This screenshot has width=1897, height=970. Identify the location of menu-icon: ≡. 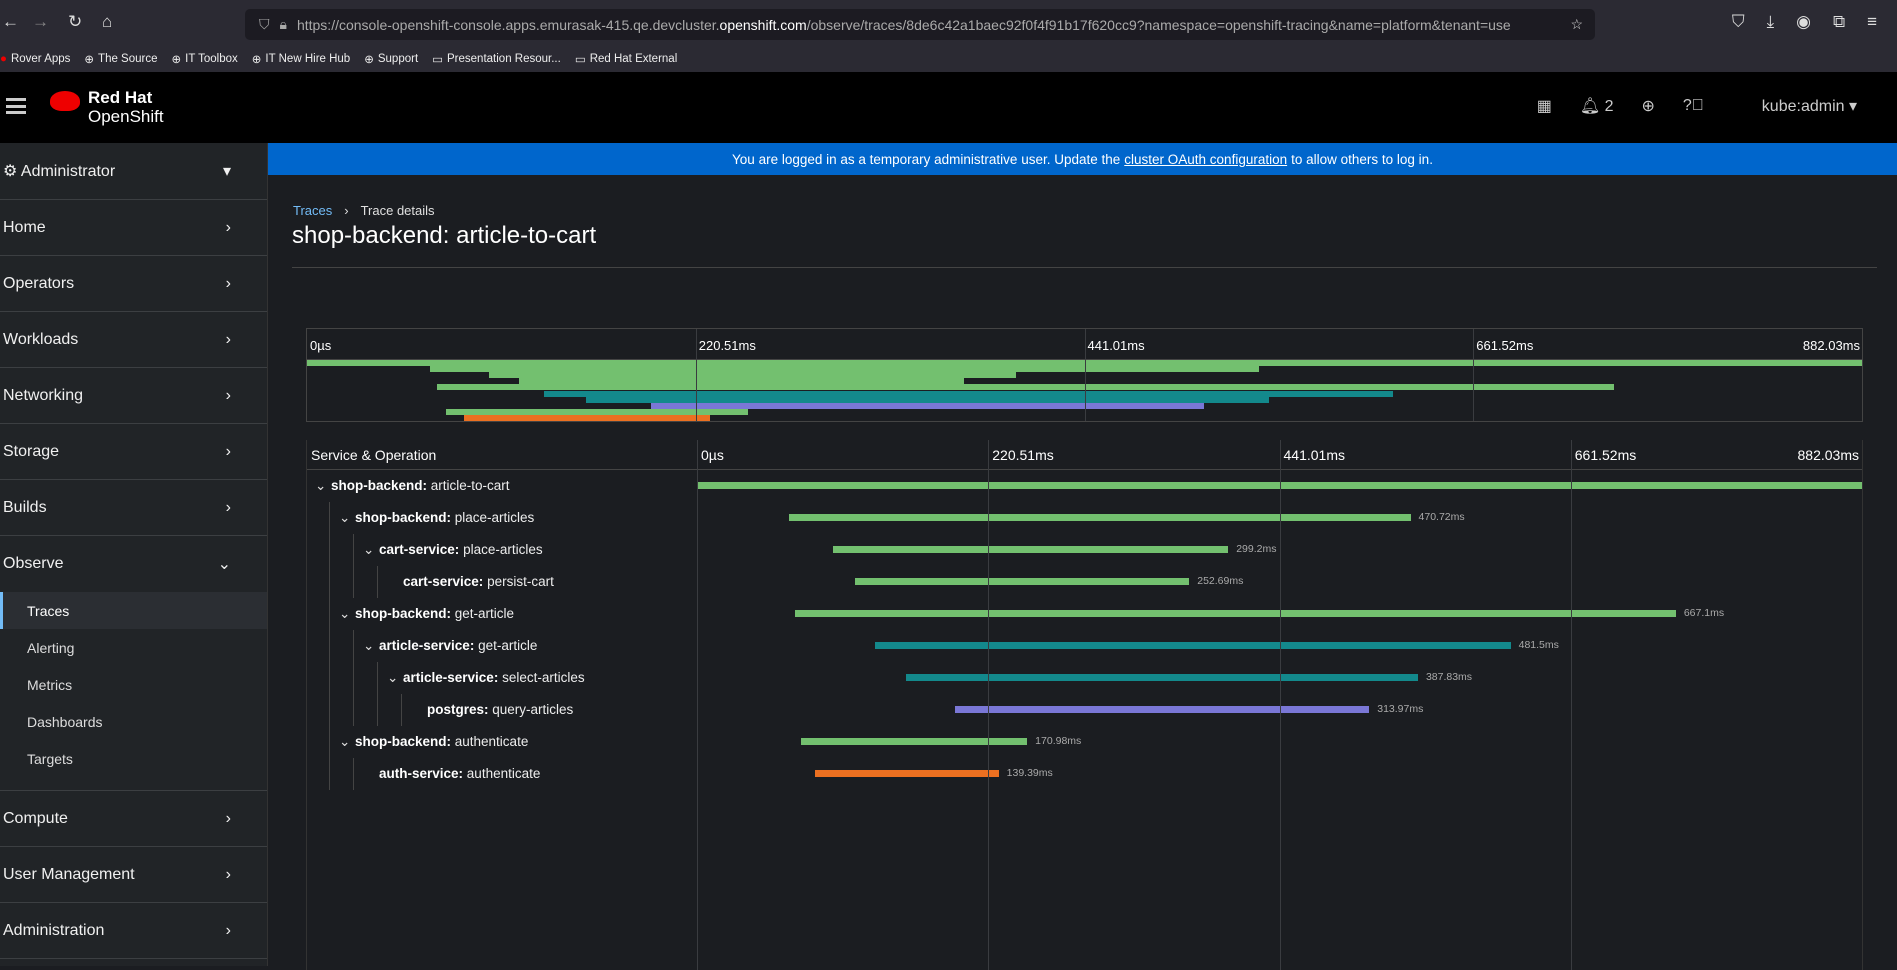
(1872, 21).